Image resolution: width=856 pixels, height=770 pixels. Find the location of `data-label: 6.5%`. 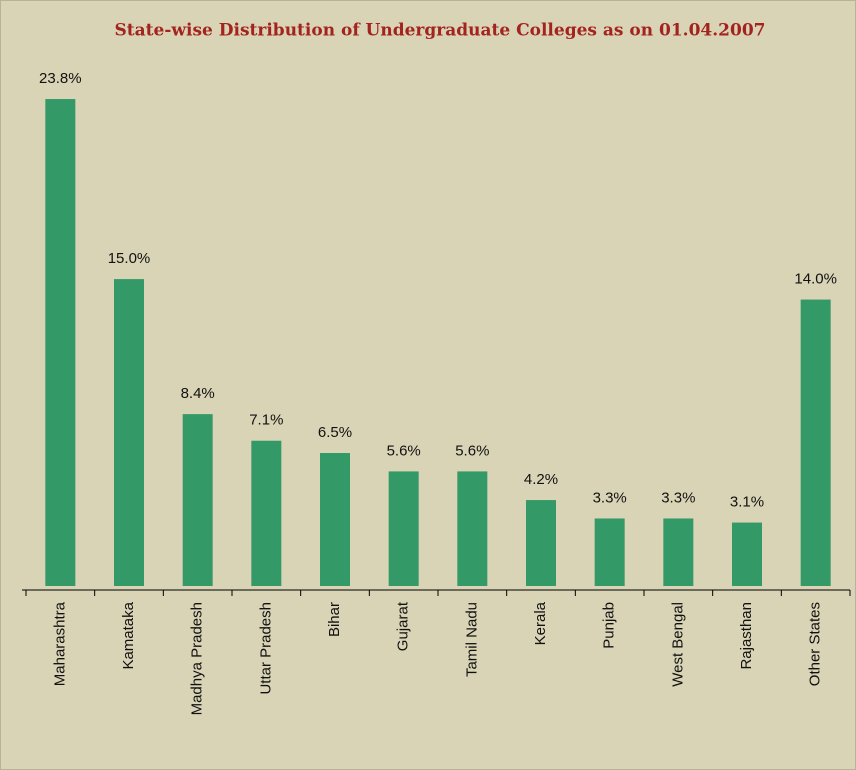

data-label: 6.5% is located at coordinates (335, 432).